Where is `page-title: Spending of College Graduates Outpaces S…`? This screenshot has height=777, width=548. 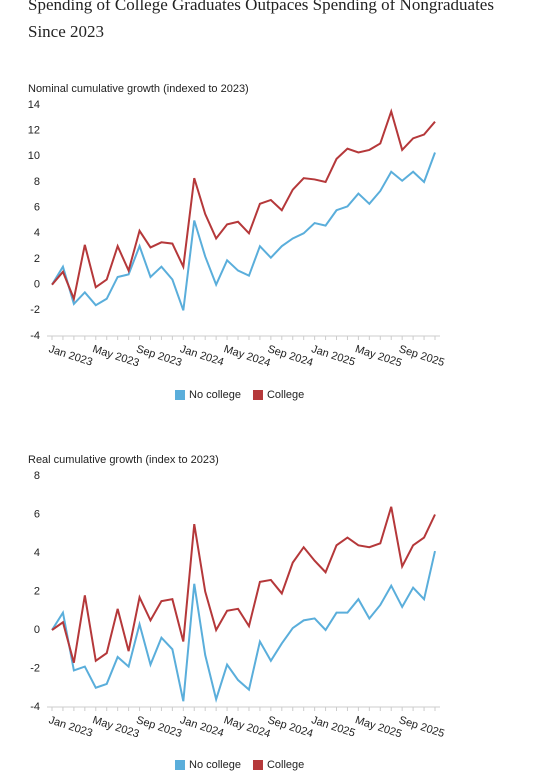 page-title: Spending of College Graduates Outpaces S… is located at coordinates (261, 20).